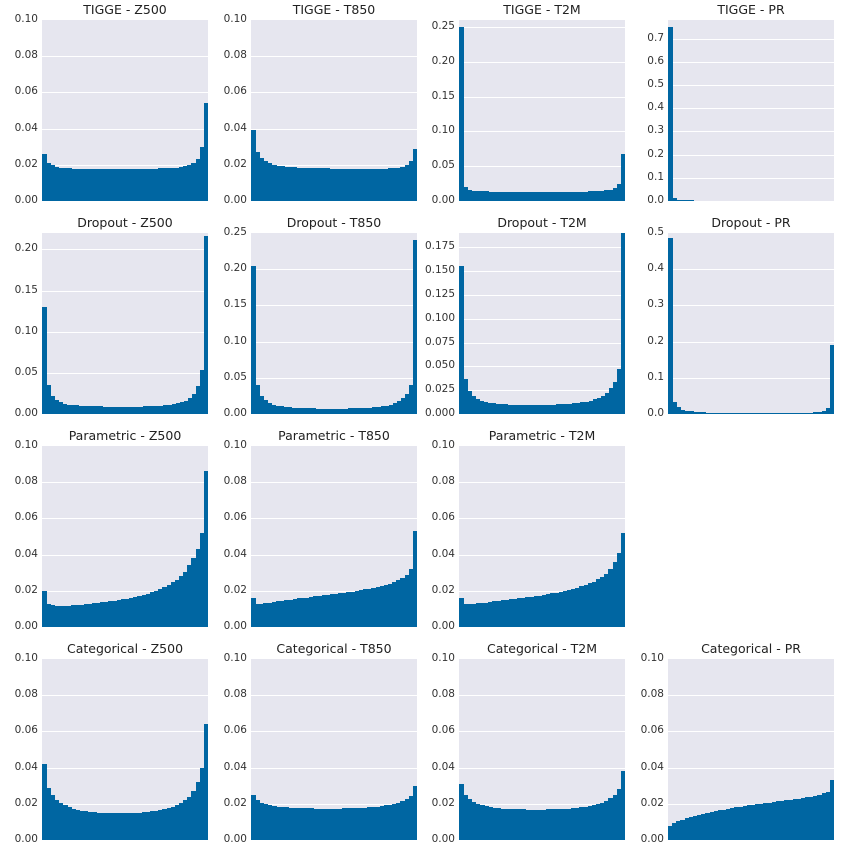  Describe the element at coordinates (235, 376) in the screenshot. I see `y-tick-label: 0.05` at that location.